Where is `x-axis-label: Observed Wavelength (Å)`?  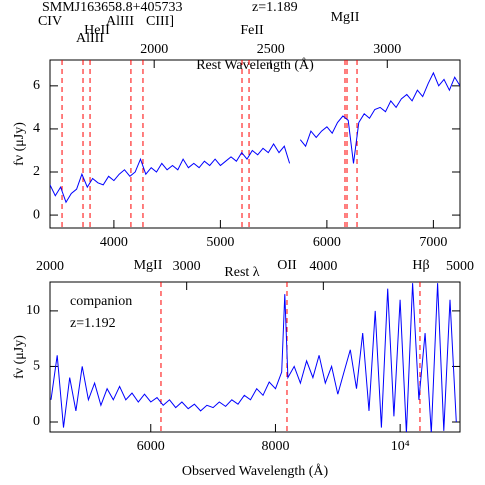 x-axis-label: Observed Wavelength (Å) is located at coordinates (255, 471).